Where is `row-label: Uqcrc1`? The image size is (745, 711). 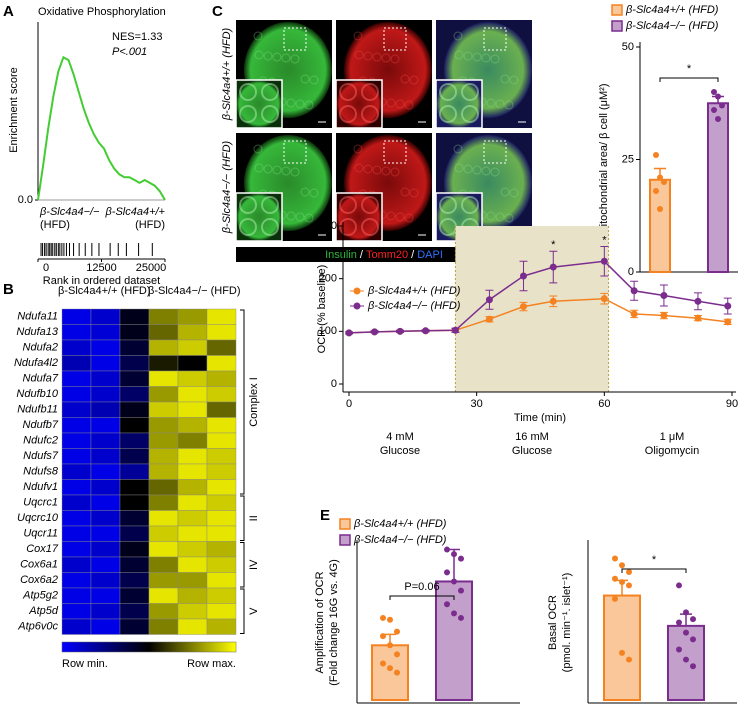
row-label: Uqcrc1 is located at coordinates (40, 503).